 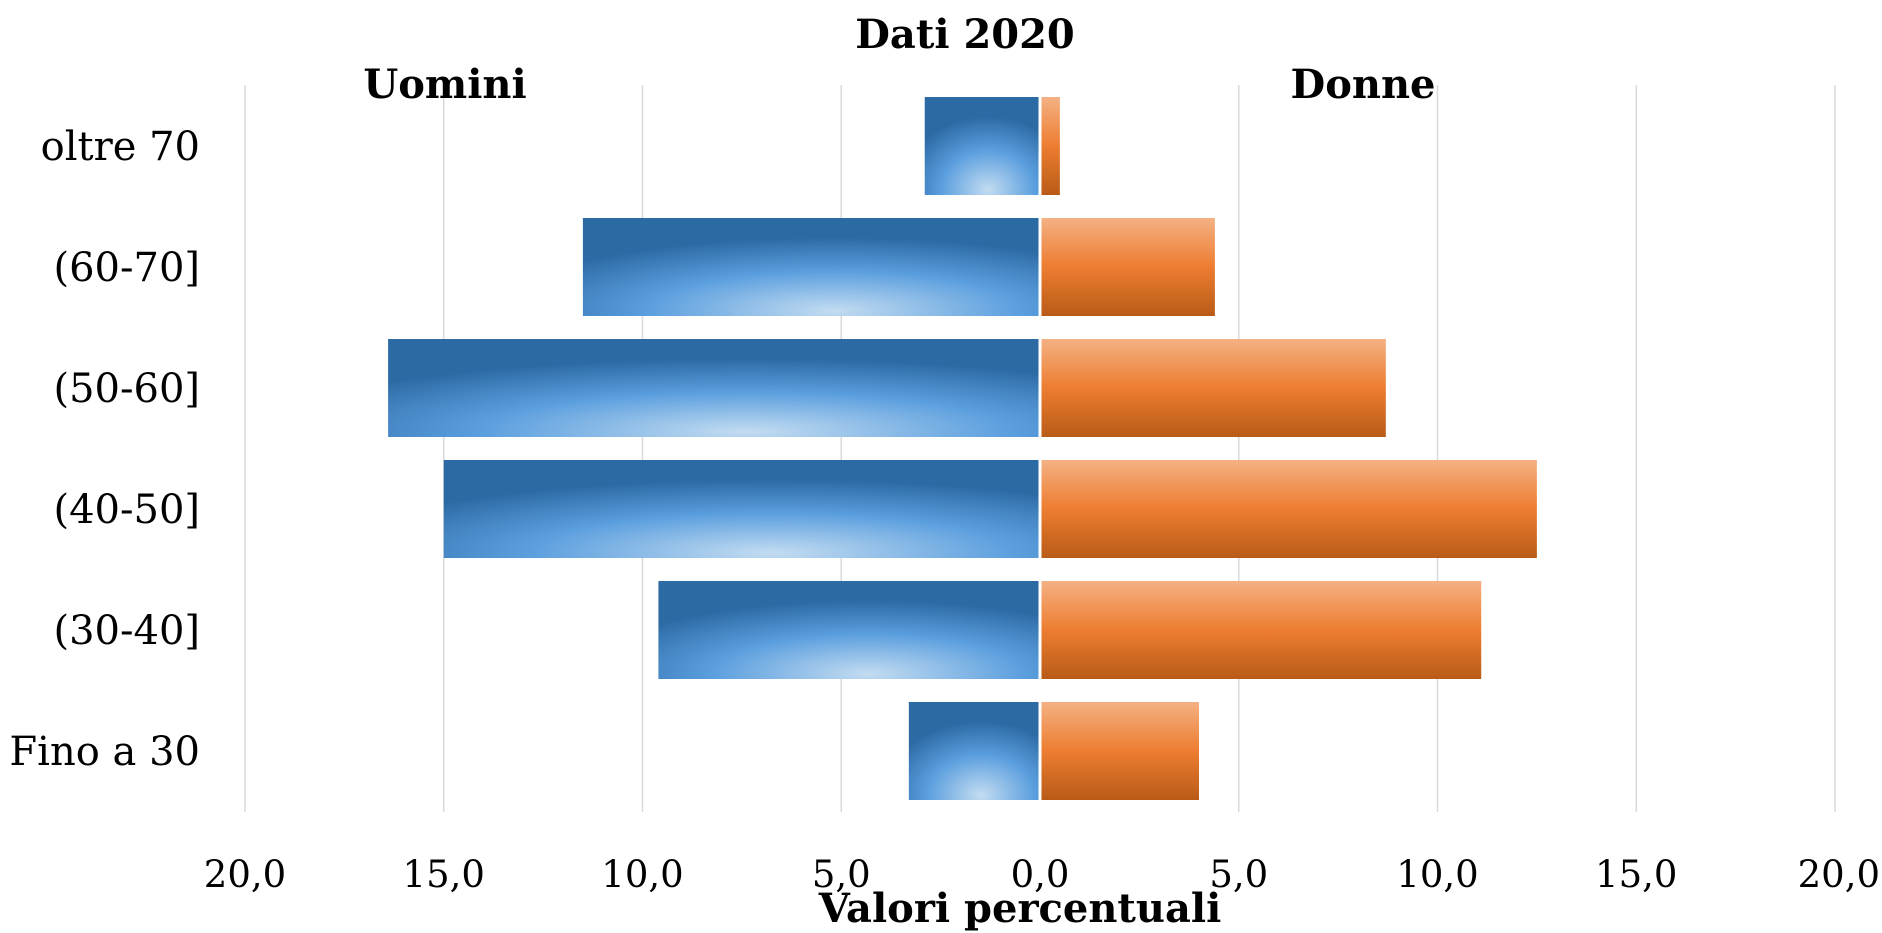 I want to click on category-label-4: (30-40], so click(x=126, y=631).